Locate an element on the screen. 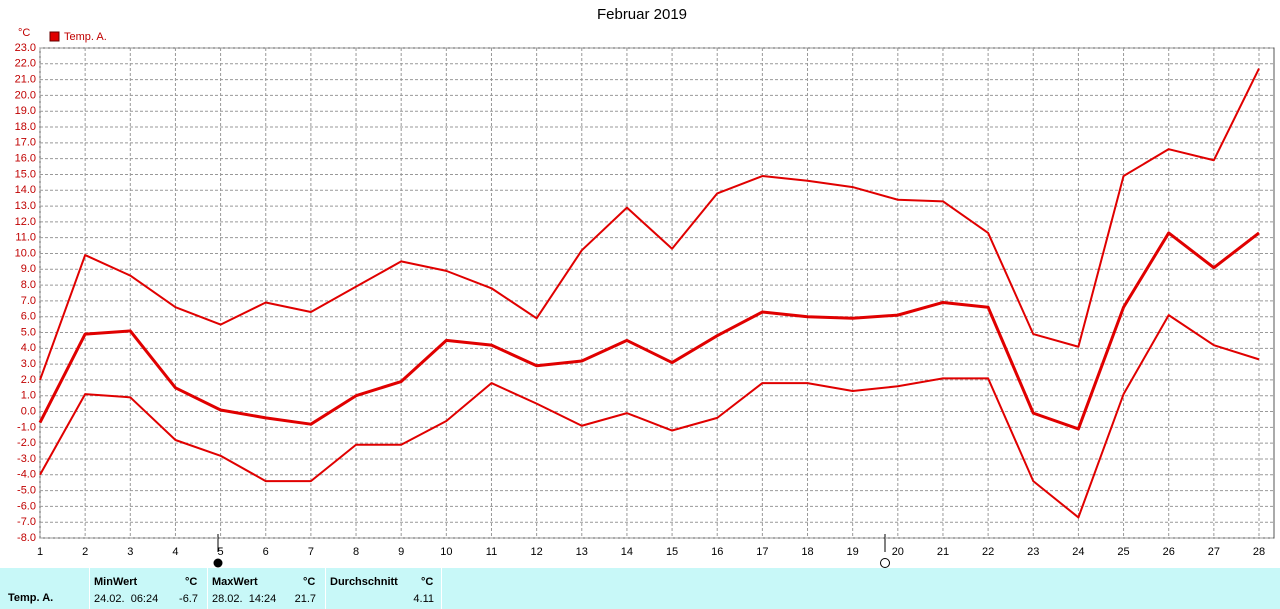 The image size is (1280, 609). x-tick-label: 11 is located at coordinates (491, 552).